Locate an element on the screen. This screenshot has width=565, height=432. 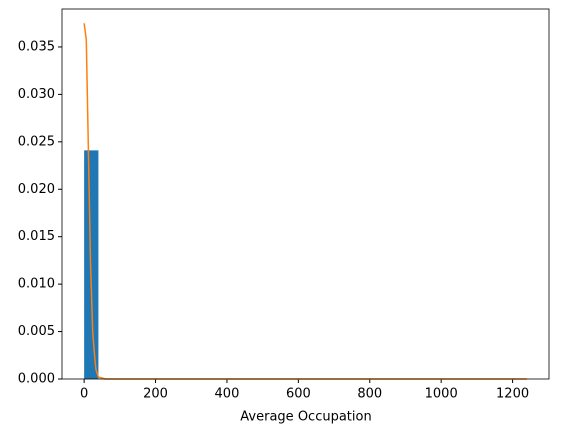
y-tick-label: 0.030 is located at coordinates (36, 94).